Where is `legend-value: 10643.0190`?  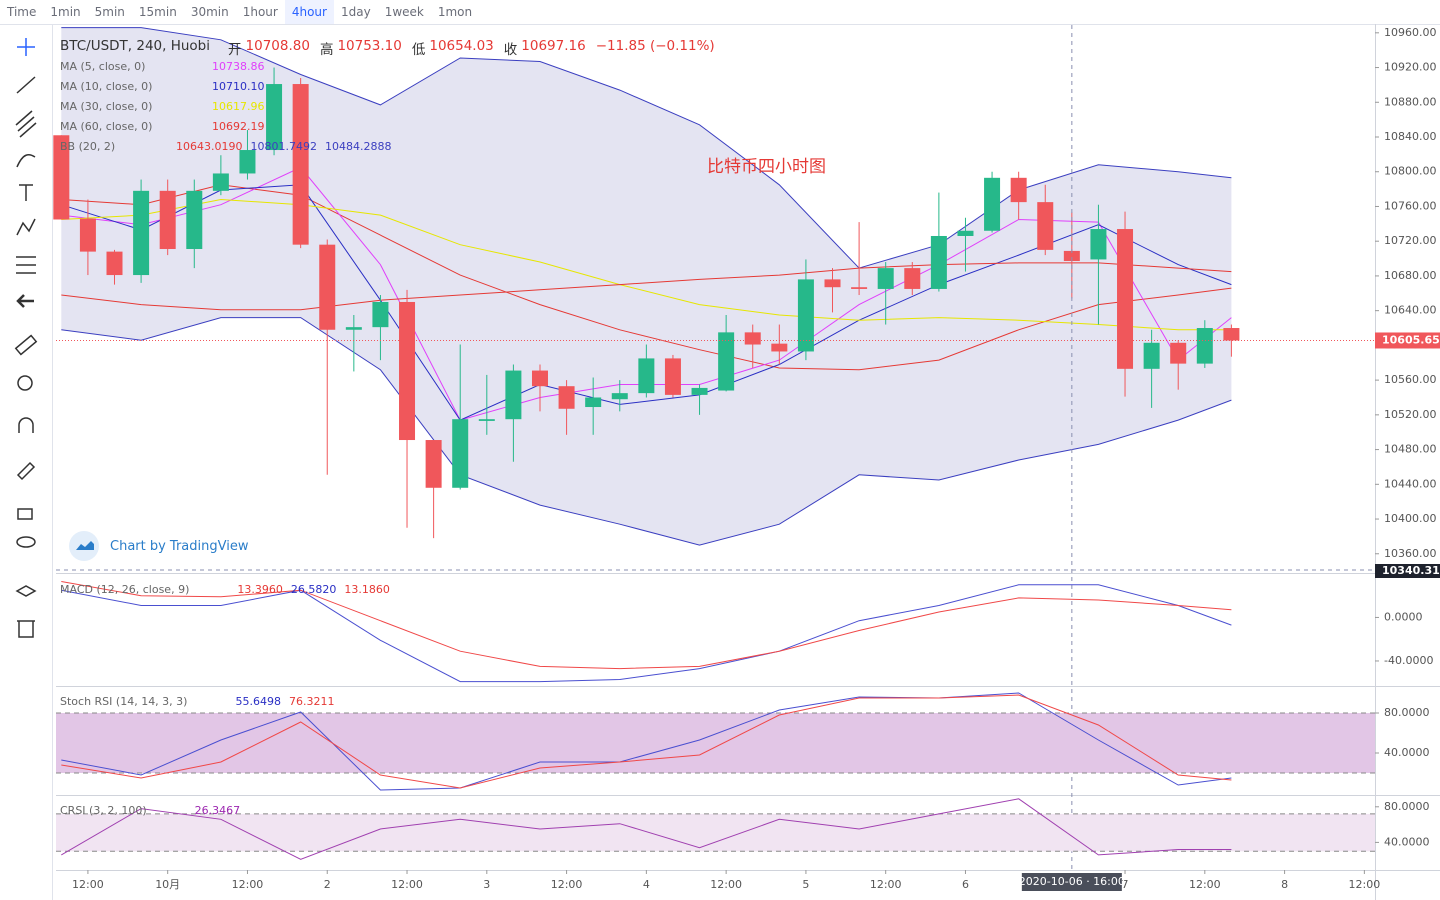
legend-value: 10643.0190 is located at coordinates (209, 146).